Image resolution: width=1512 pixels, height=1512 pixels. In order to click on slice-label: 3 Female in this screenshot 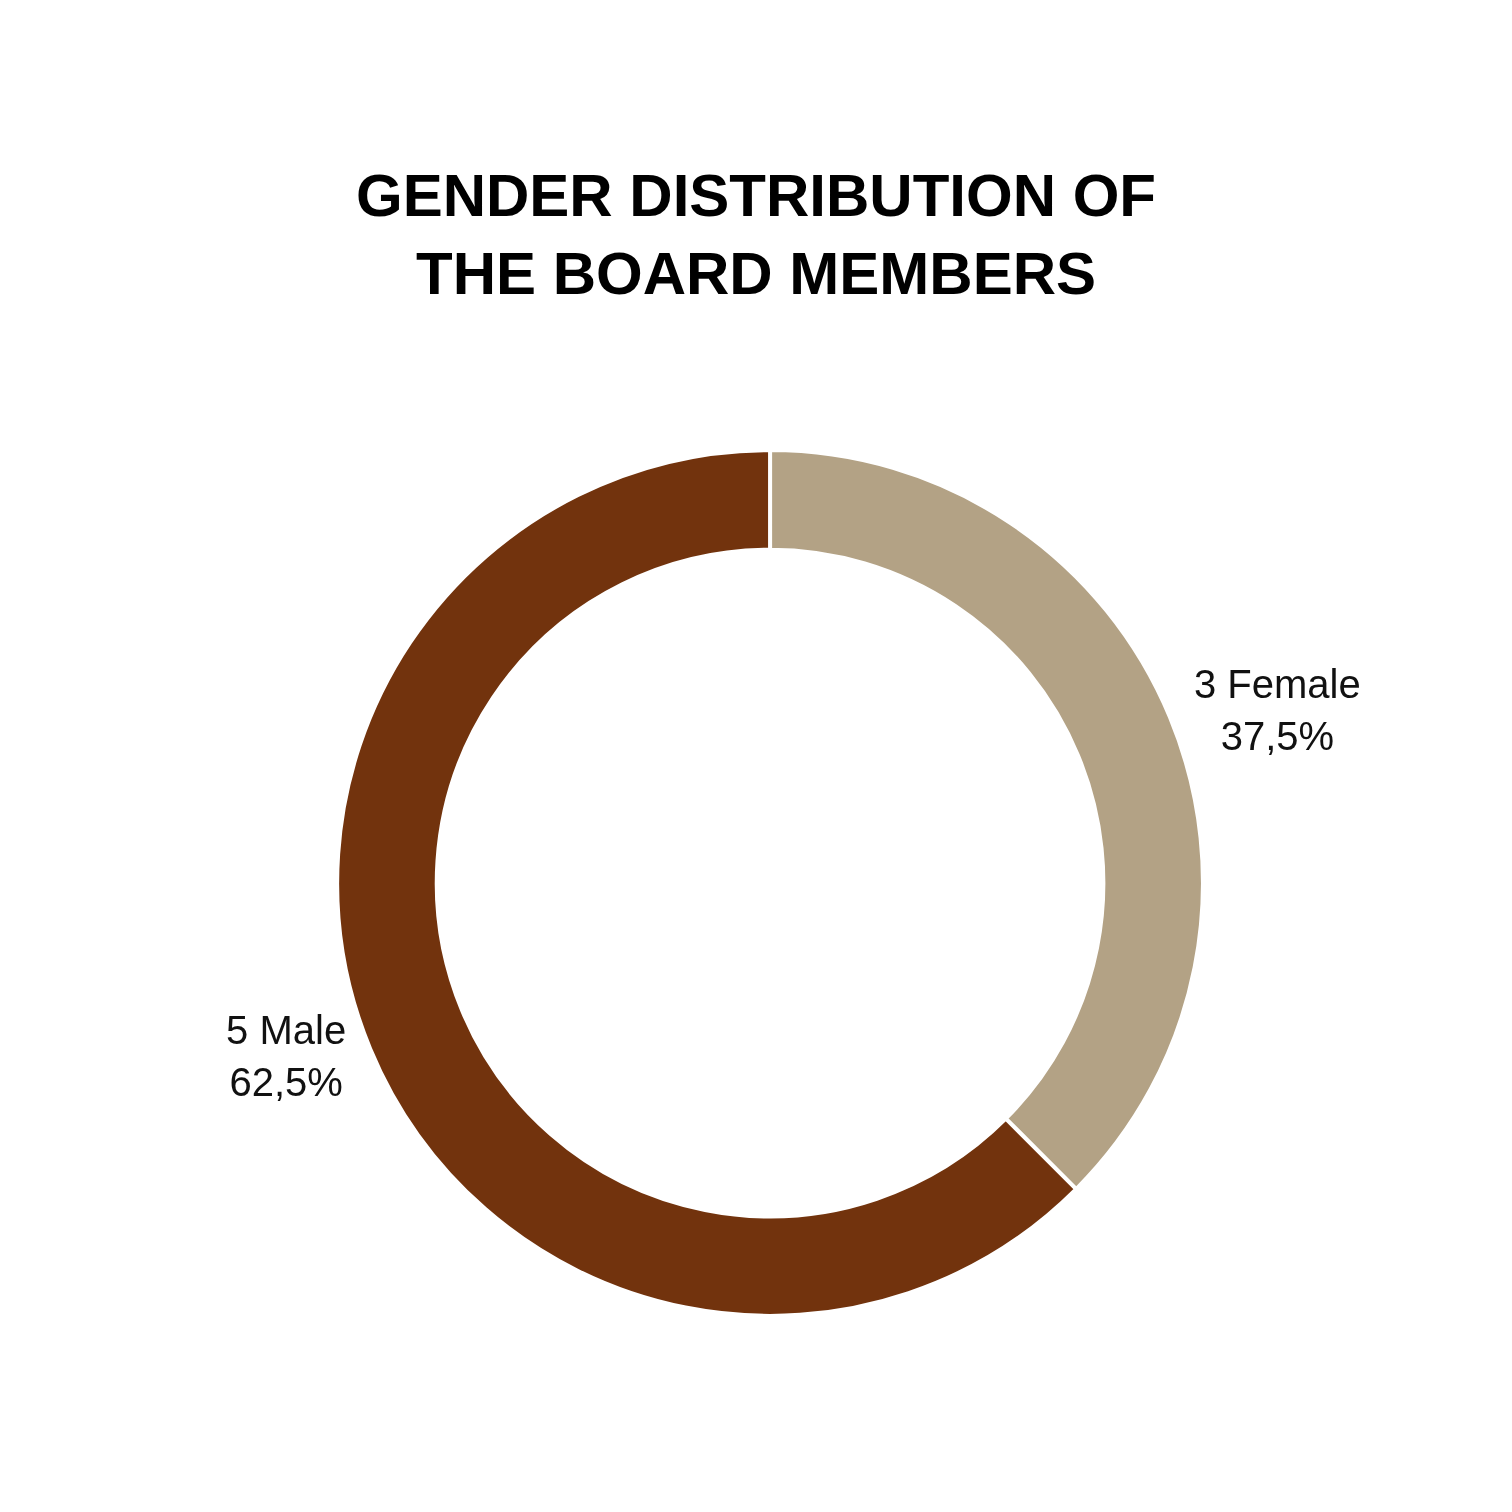, I will do `click(1277, 684)`.